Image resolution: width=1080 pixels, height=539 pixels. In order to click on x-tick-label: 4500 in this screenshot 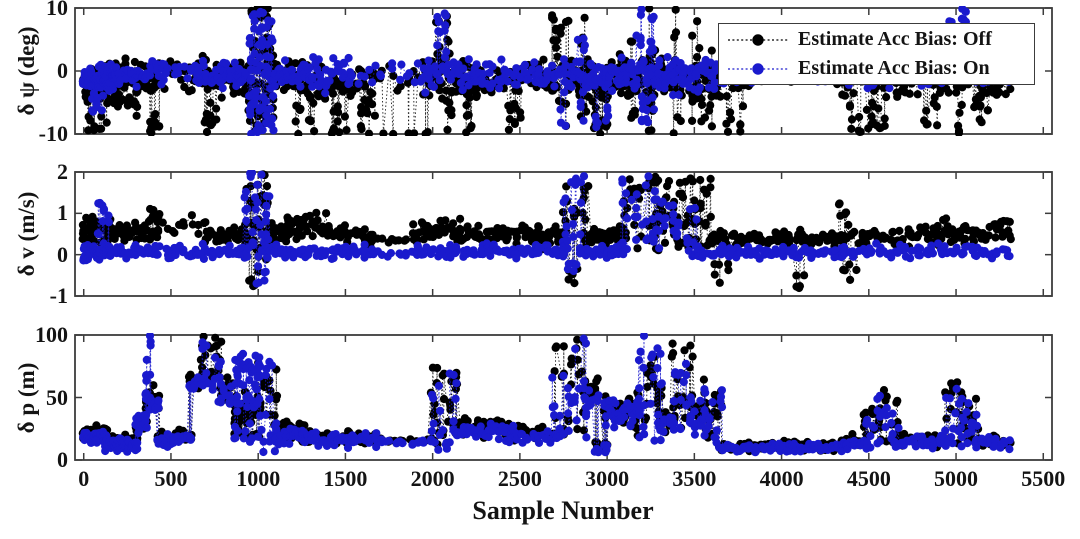, I will do `click(868, 478)`.